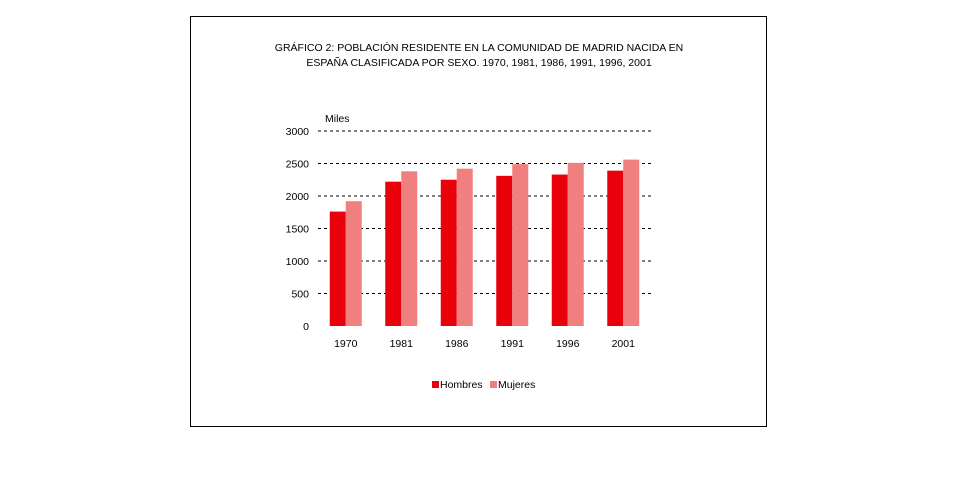 The height and width of the screenshot is (489, 962). What do you see at coordinates (493, 384) in the screenshot?
I see `legend-swatch-mujeres` at bounding box center [493, 384].